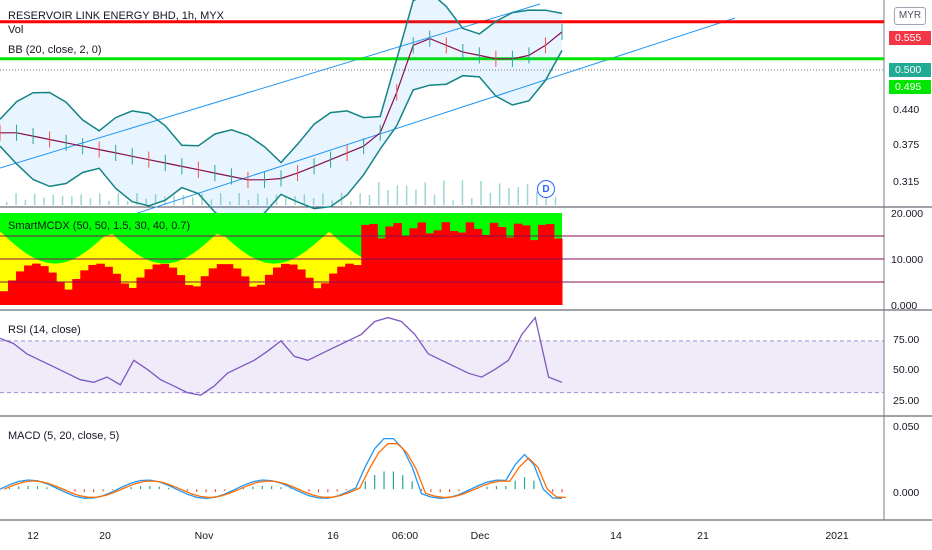 This screenshot has height=550, width=932. What do you see at coordinates (910, 16) in the screenshot?
I see `currency-button: MYR` at bounding box center [910, 16].